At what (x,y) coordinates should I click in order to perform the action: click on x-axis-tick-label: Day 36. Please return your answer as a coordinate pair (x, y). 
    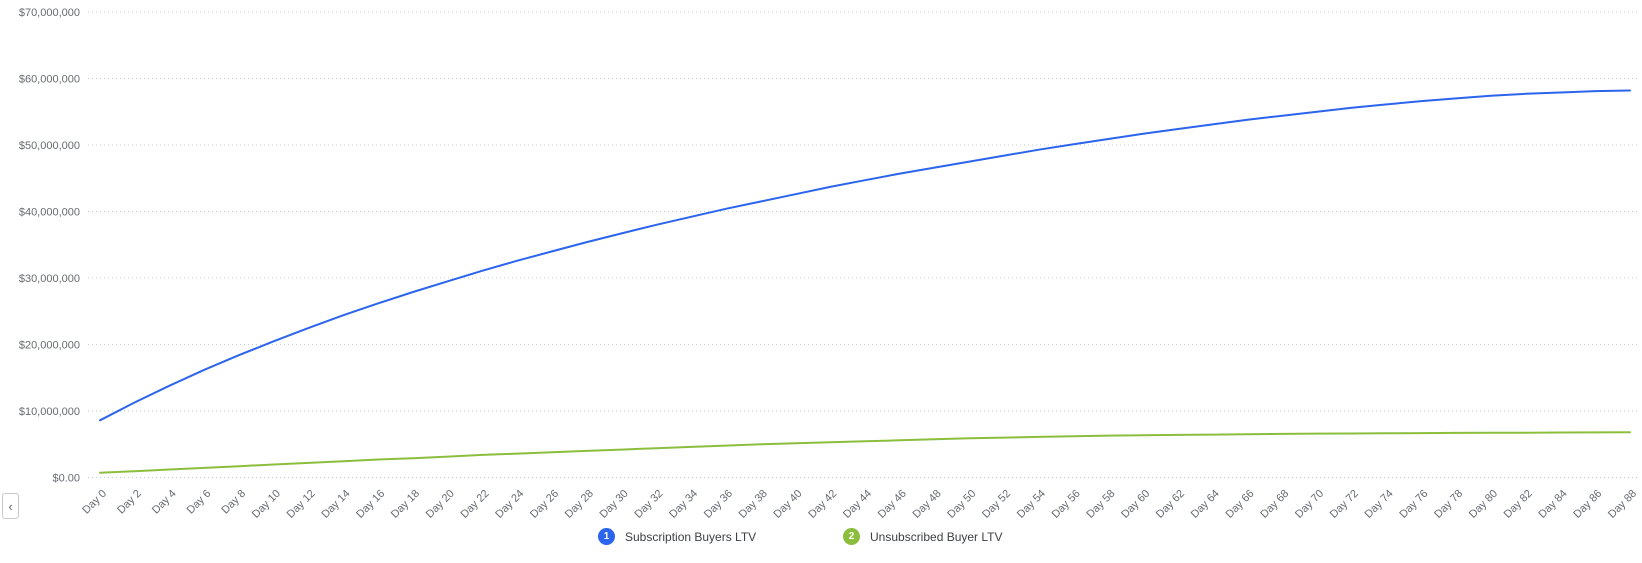
    Looking at the image, I should click on (718, 504).